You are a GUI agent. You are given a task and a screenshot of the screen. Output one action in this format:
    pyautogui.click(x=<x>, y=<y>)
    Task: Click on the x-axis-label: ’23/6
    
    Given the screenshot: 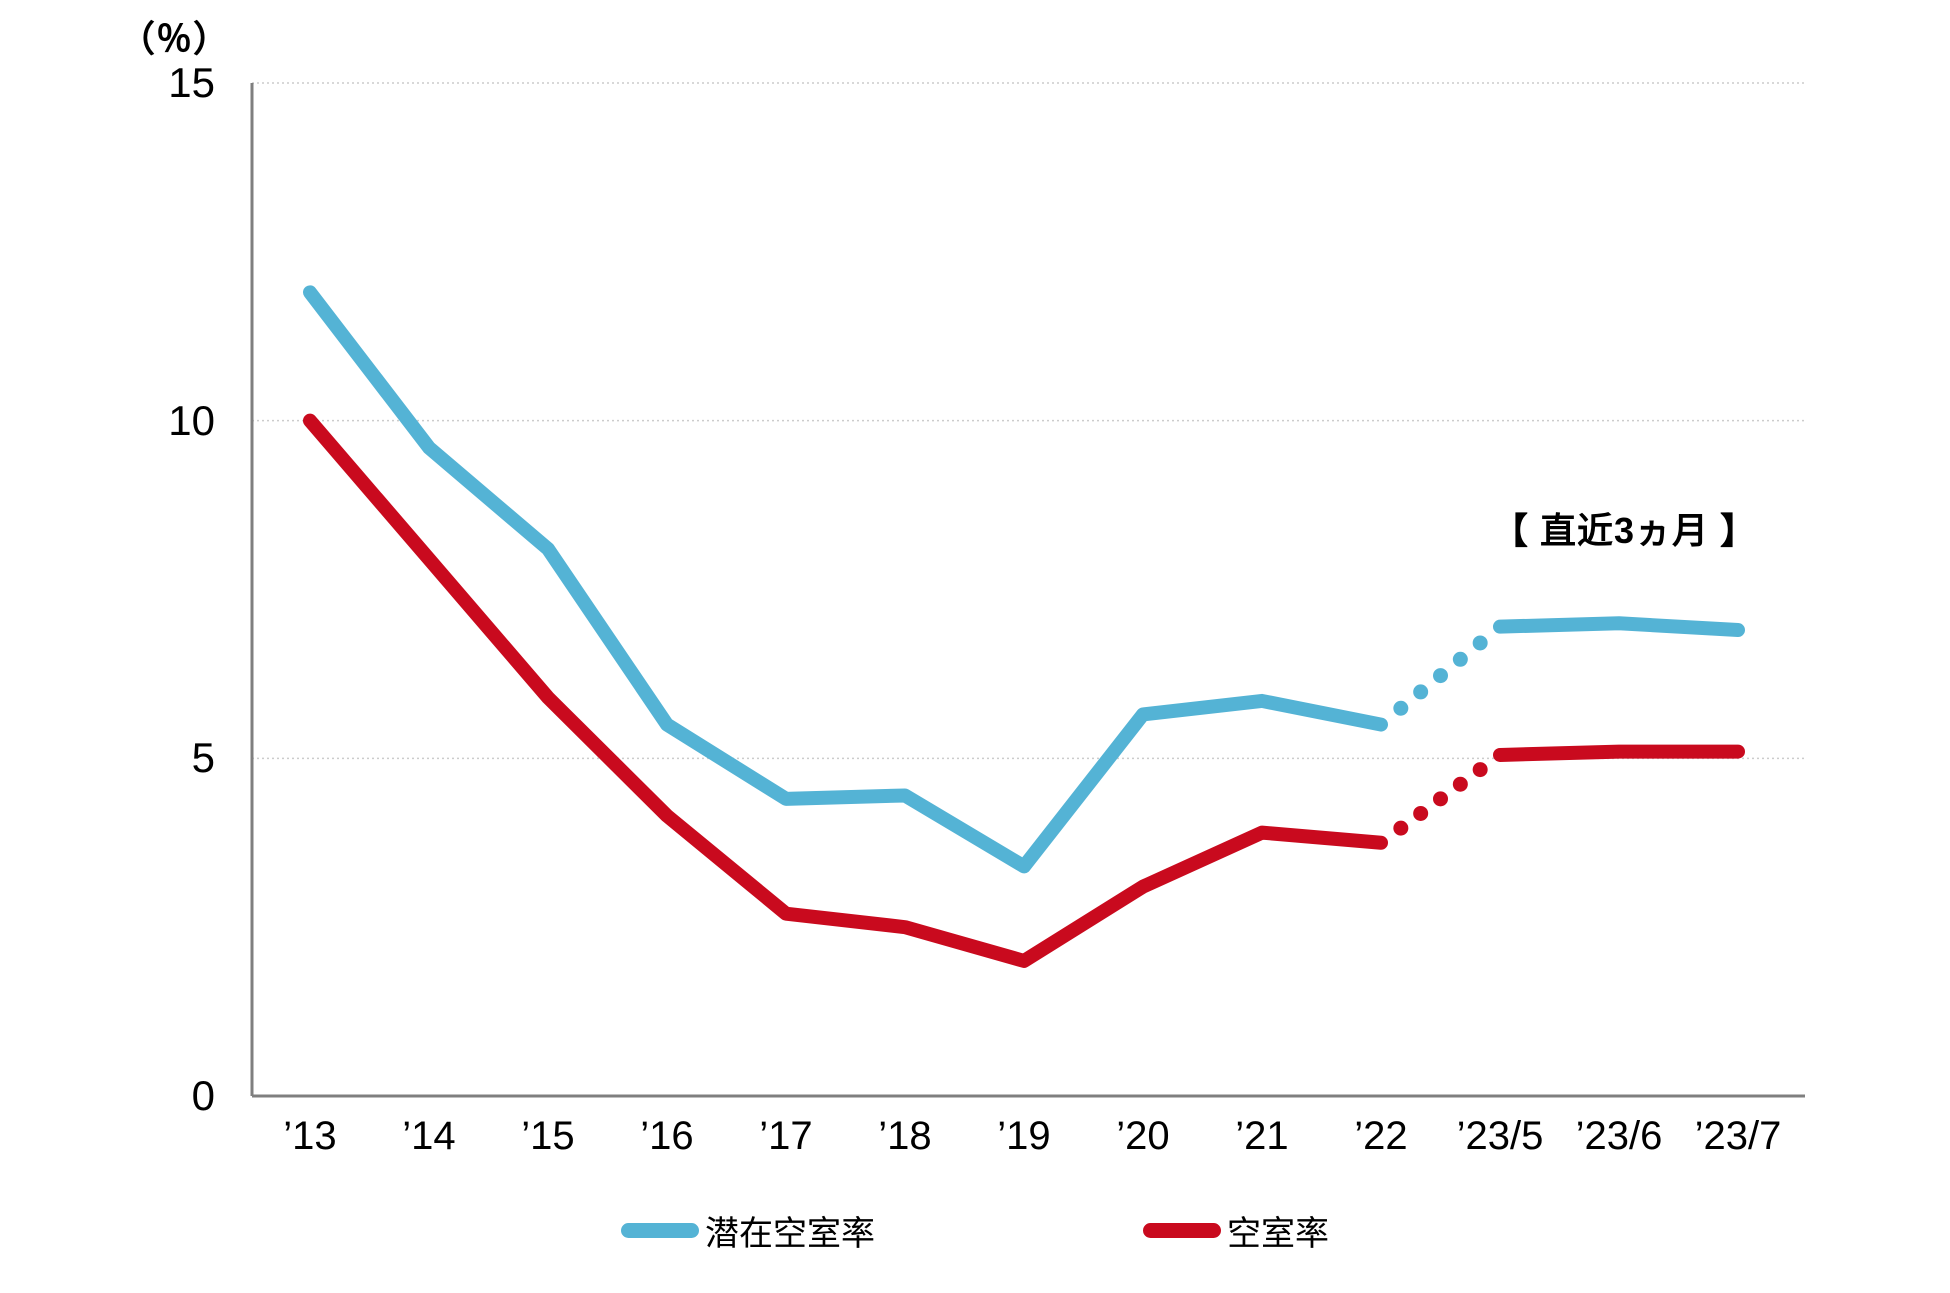 What is the action you would take?
    pyautogui.click(x=1619, y=1136)
    